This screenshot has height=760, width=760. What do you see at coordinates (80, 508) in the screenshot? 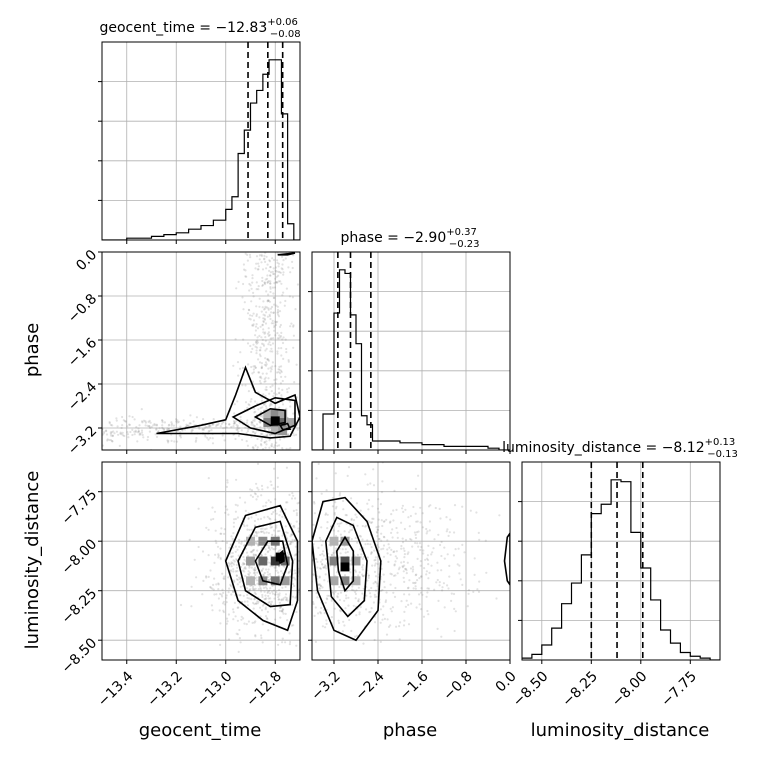
I see `y-tick-label: −7.75` at bounding box center [80, 508].